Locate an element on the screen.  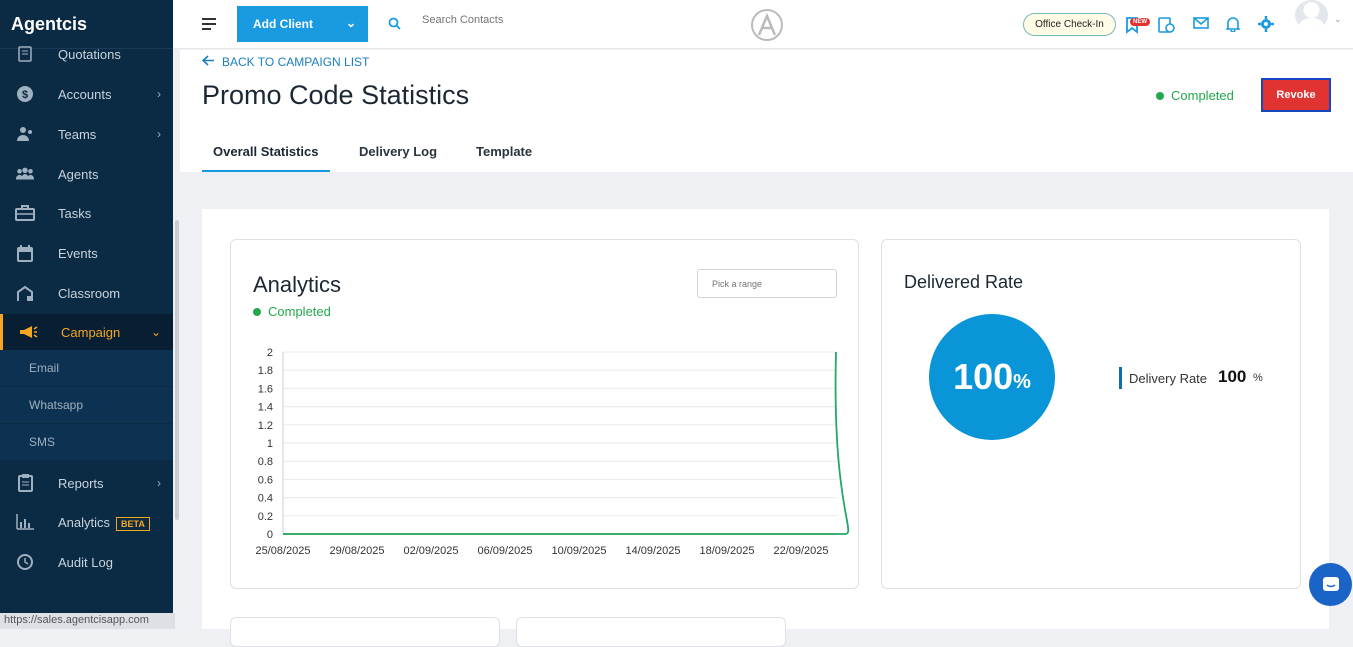
x-tick-label: 02/09/2025 is located at coordinates (430, 551).